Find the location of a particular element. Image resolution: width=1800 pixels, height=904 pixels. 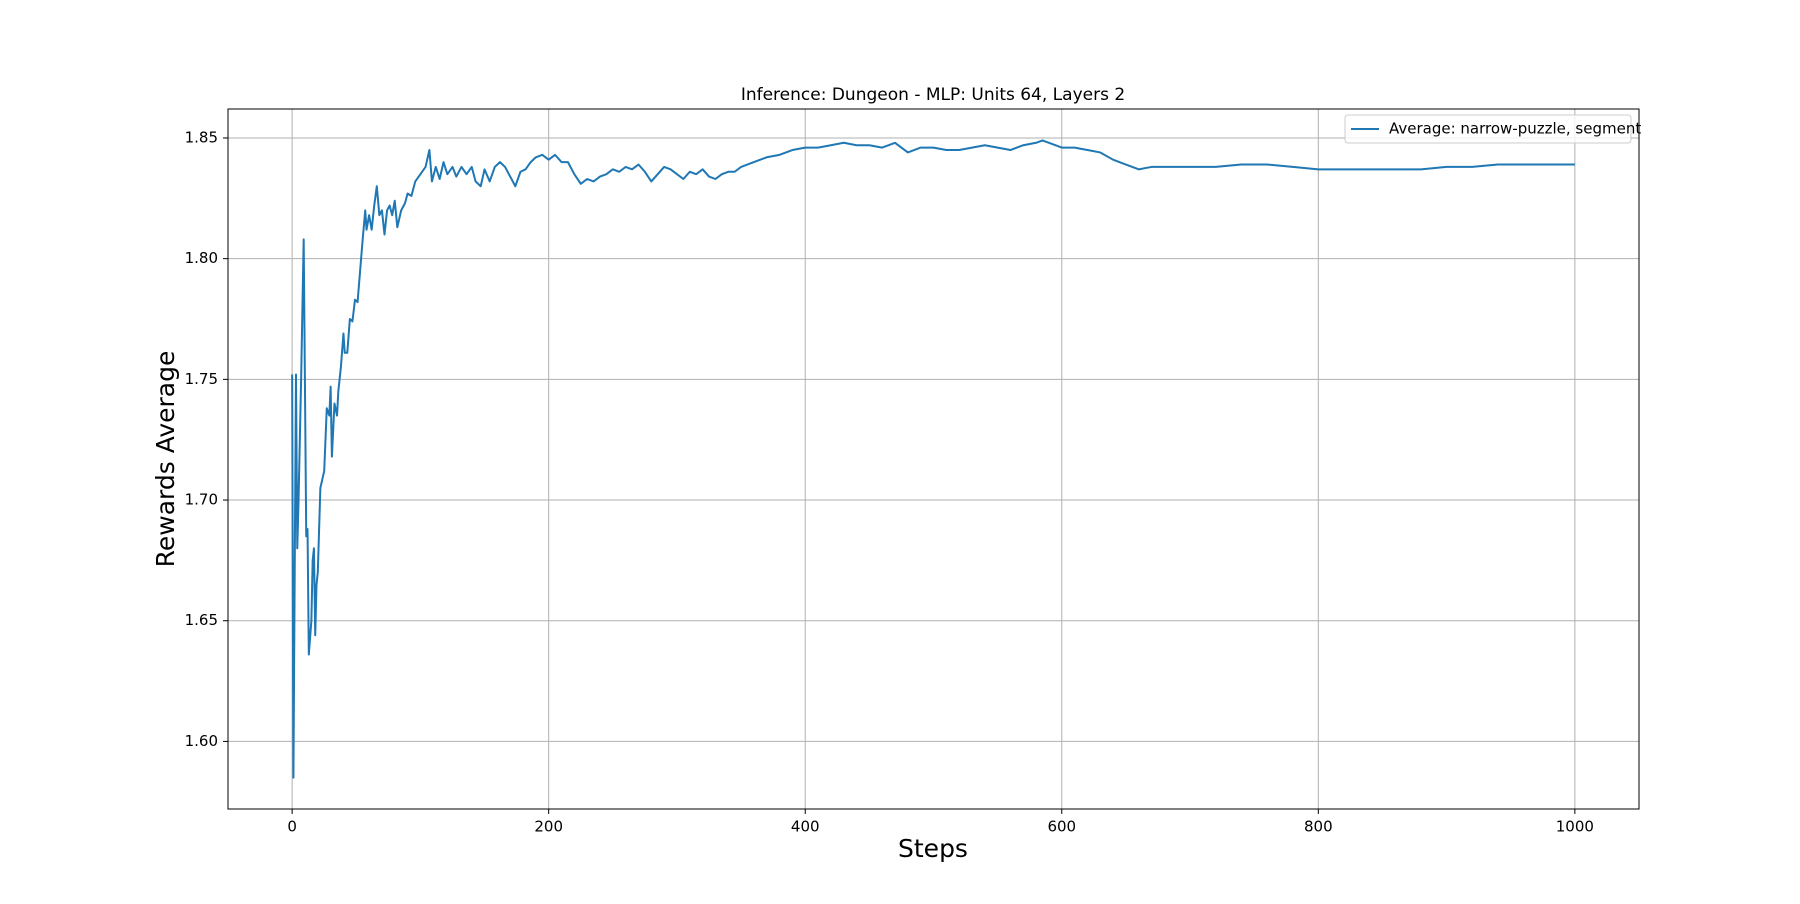

y-tick-label: 1.65 is located at coordinates (201, 620).